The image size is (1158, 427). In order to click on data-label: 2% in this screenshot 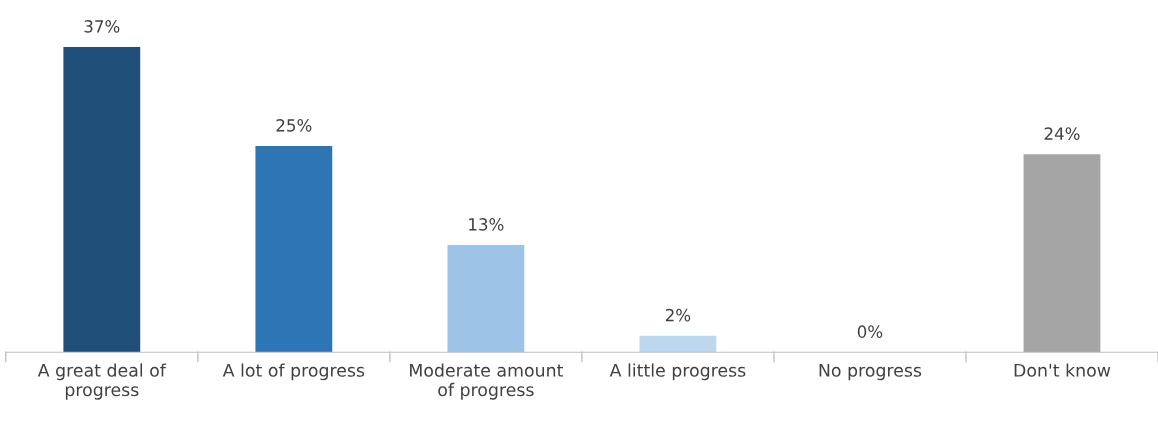, I will do `click(678, 315)`.